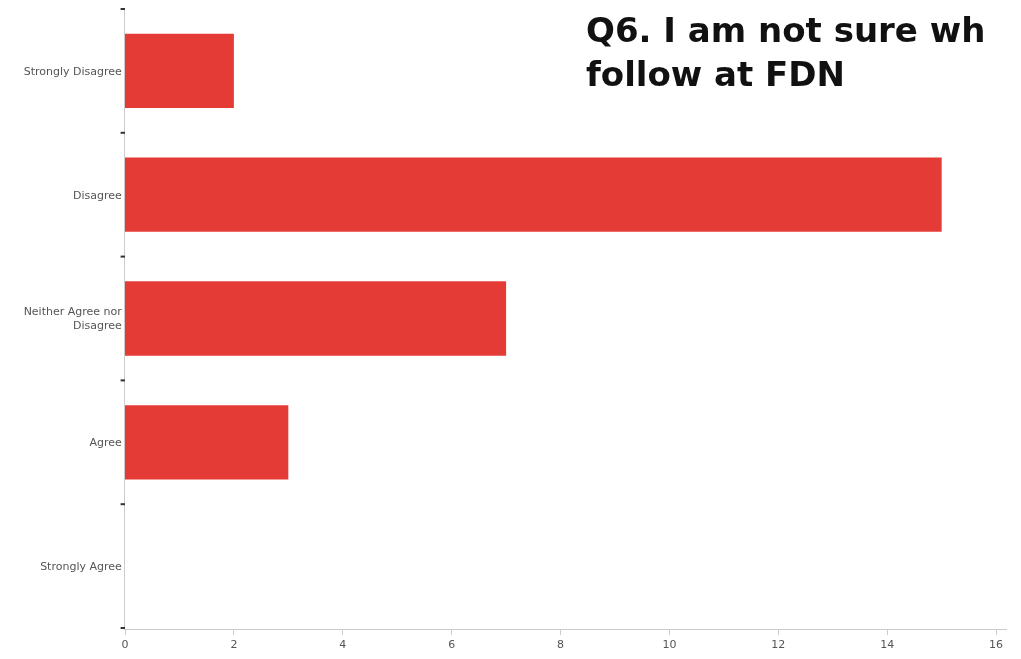 This screenshot has width=1021, height=659. I want to click on x-tick-label: 14, so click(887, 645).